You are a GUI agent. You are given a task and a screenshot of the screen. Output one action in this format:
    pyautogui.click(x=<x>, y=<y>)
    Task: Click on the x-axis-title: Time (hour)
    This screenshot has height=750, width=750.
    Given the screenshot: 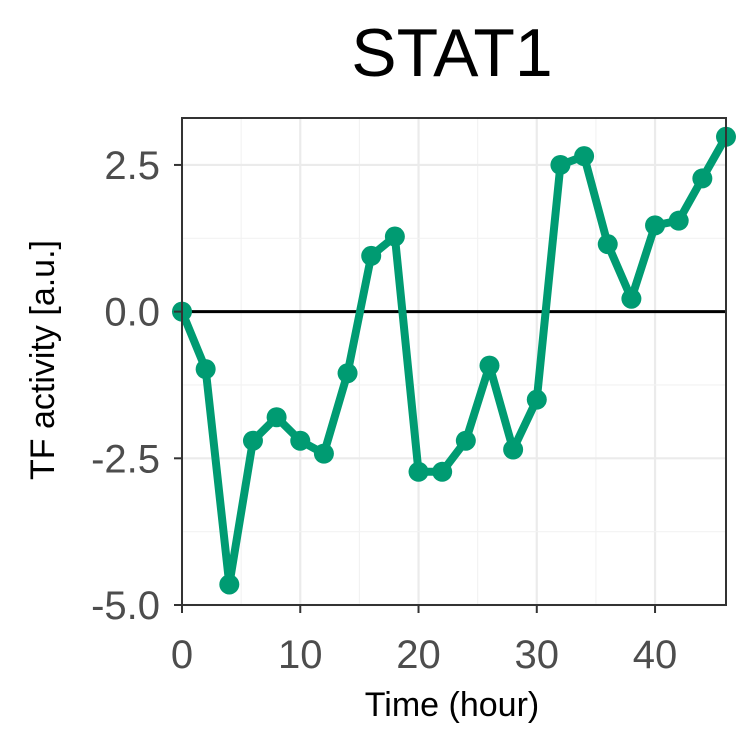 What is the action you would take?
    pyautogui.click(x=452, y=705)
    